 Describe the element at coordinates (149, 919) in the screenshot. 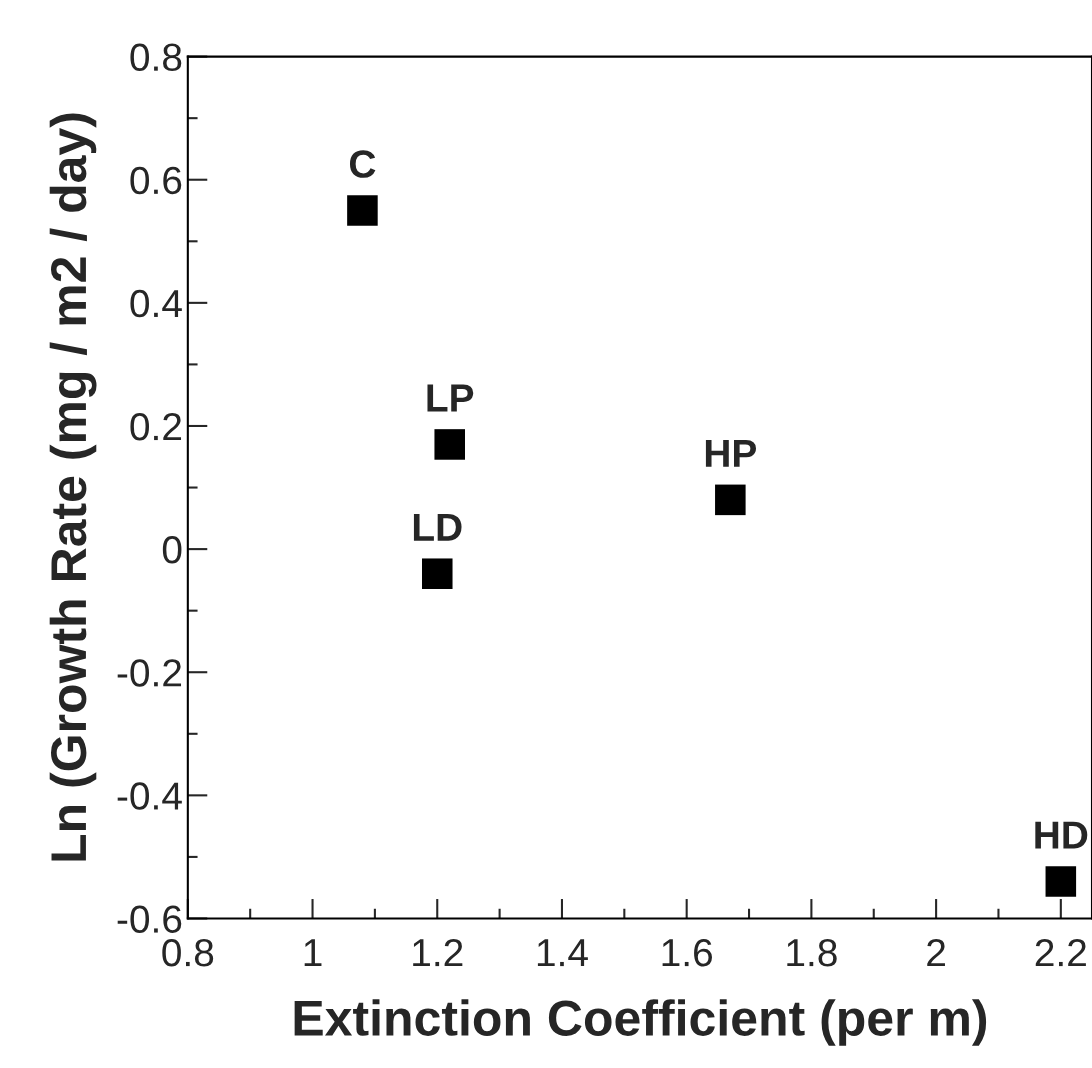

I see `y-tick-label: -0.6` at that location.